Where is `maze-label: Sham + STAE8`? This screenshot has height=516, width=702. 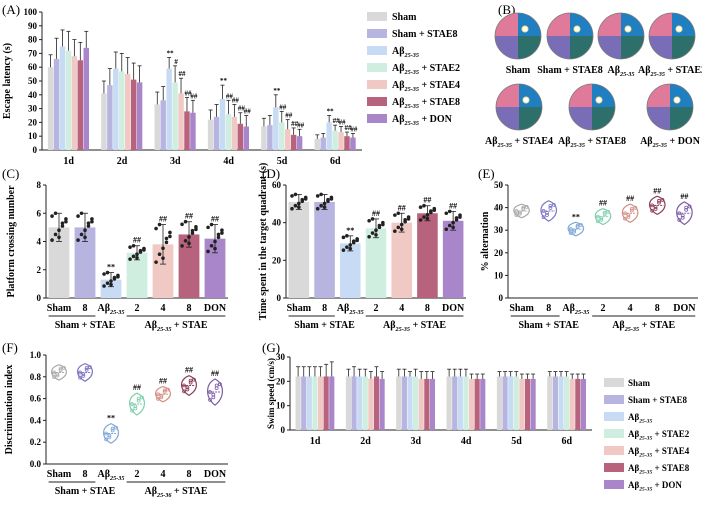 maze-label: Sham + STAE8 is located at coordinates (570, 70).